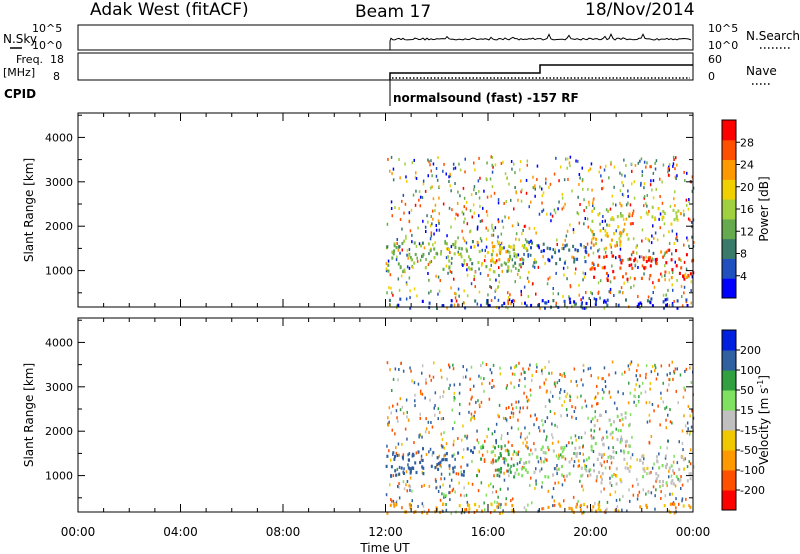  Describe the element at coordinates (729, 460) in the screenshot. I see `colorbar-swatch` at that location.